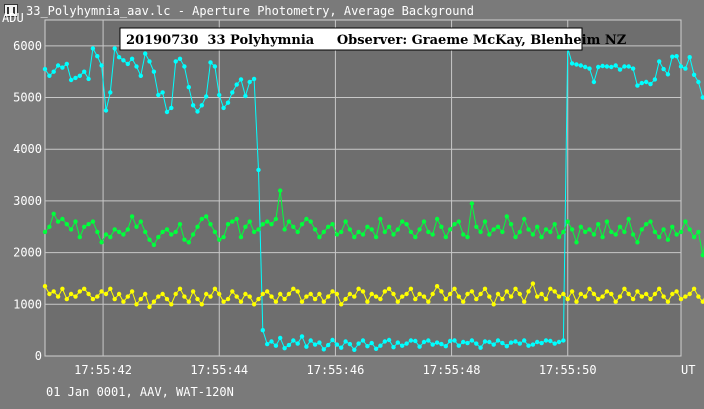 This screenshot has width=704, height=409. I want to click on y-tick-label: 4000, so click(27, 149).